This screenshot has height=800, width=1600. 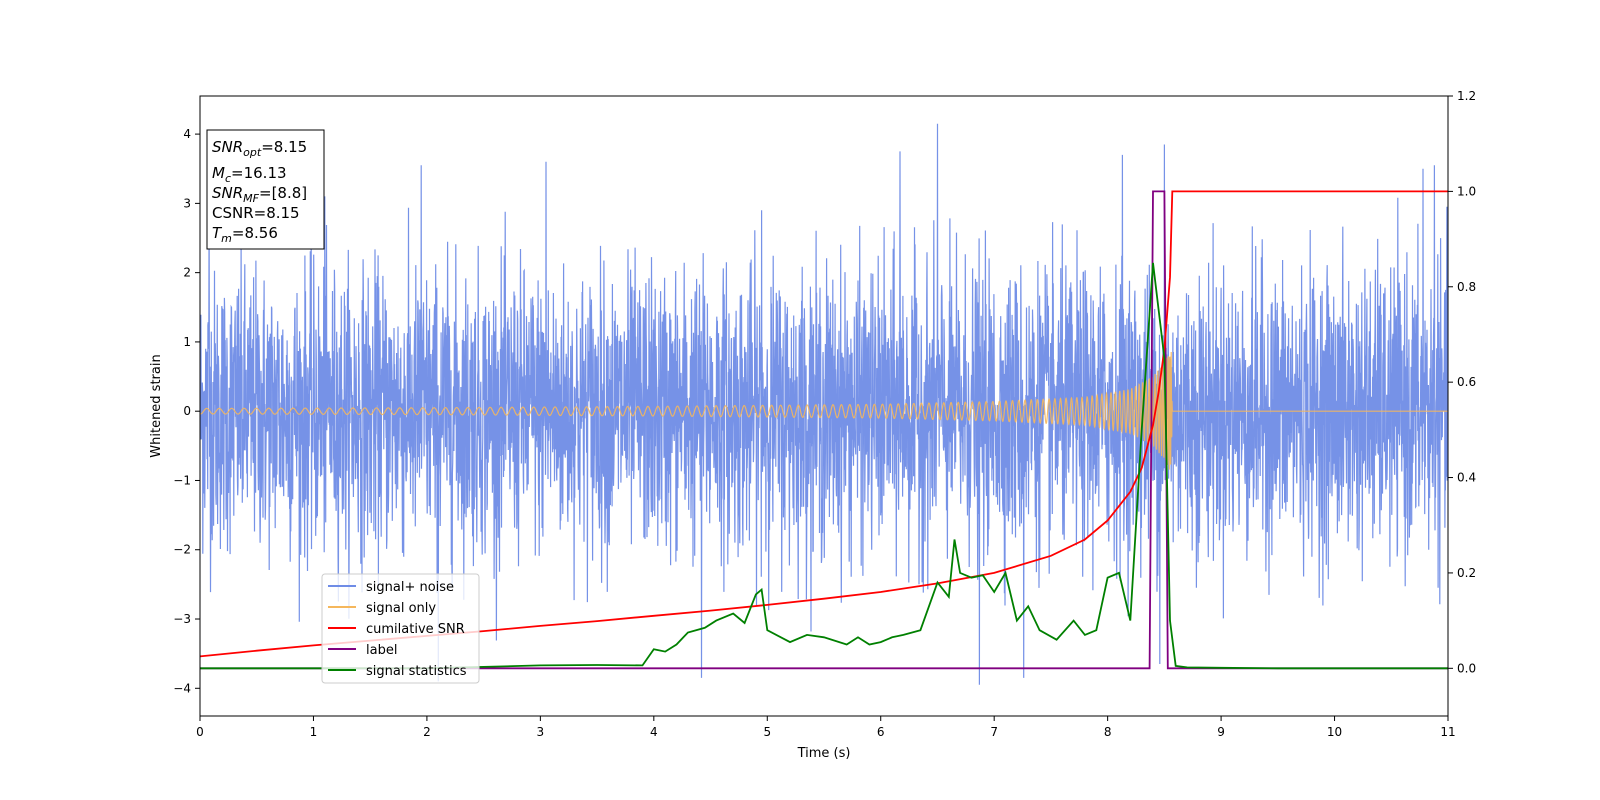 I want to click on x-tick-label: 5, so click(x=767, y=732).